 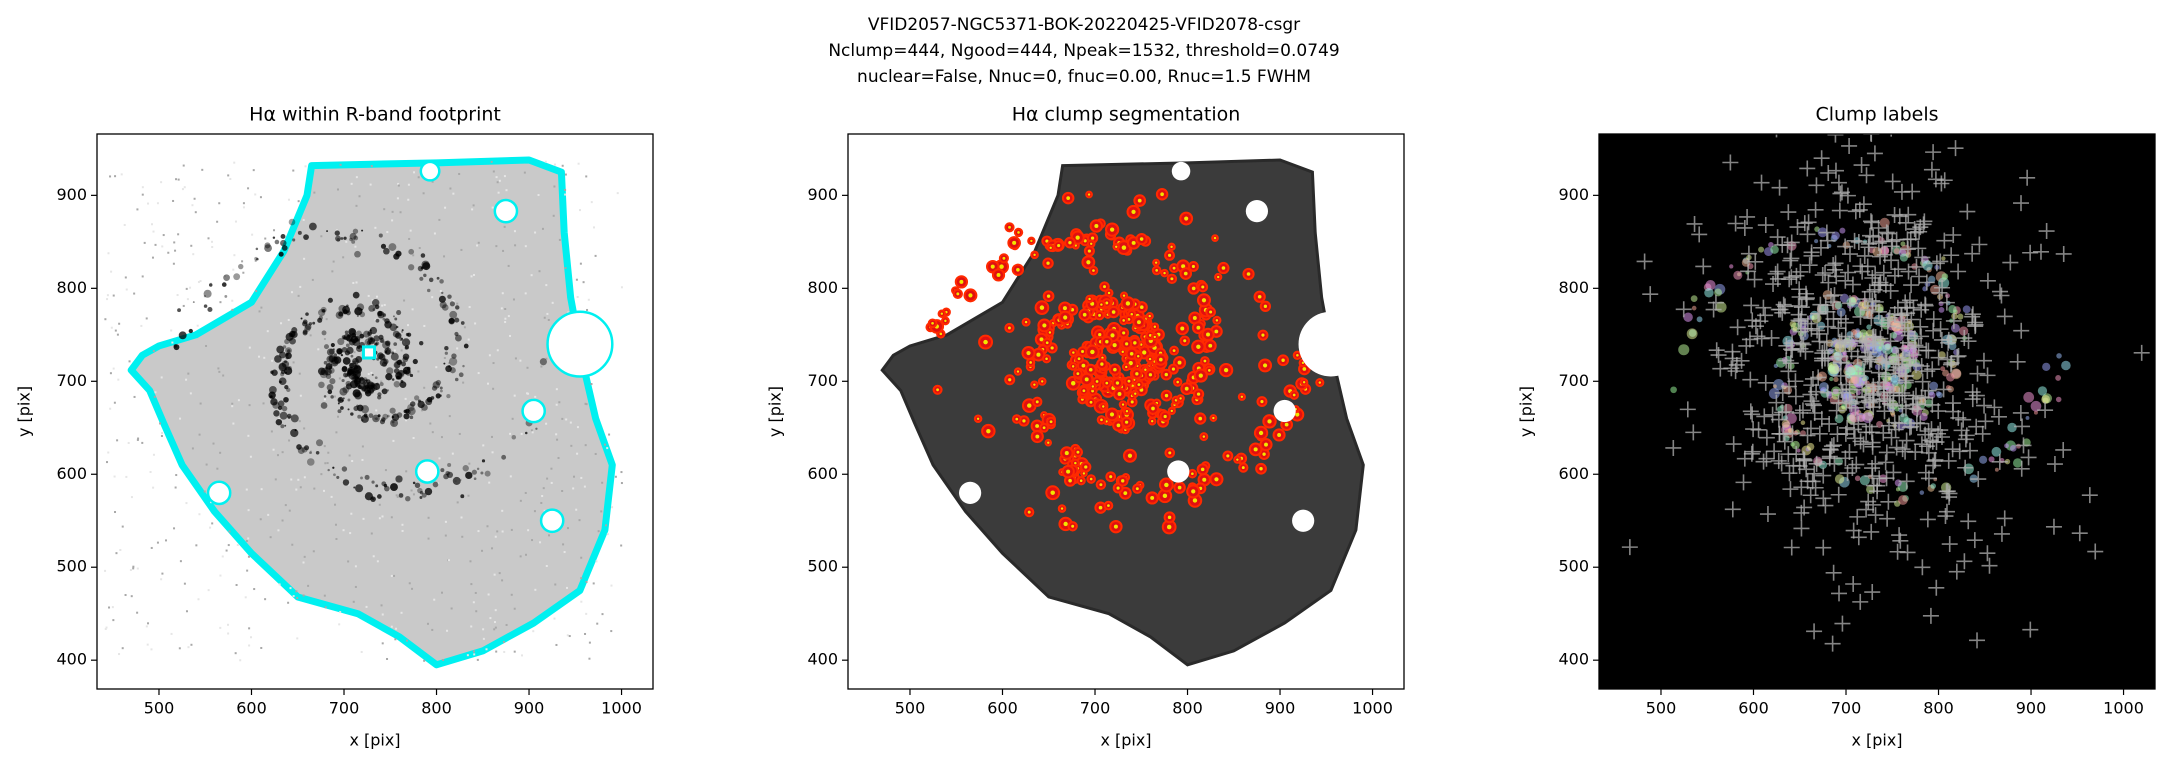 I want to click on y-tick-label: 600, so click(x=71, y=473).